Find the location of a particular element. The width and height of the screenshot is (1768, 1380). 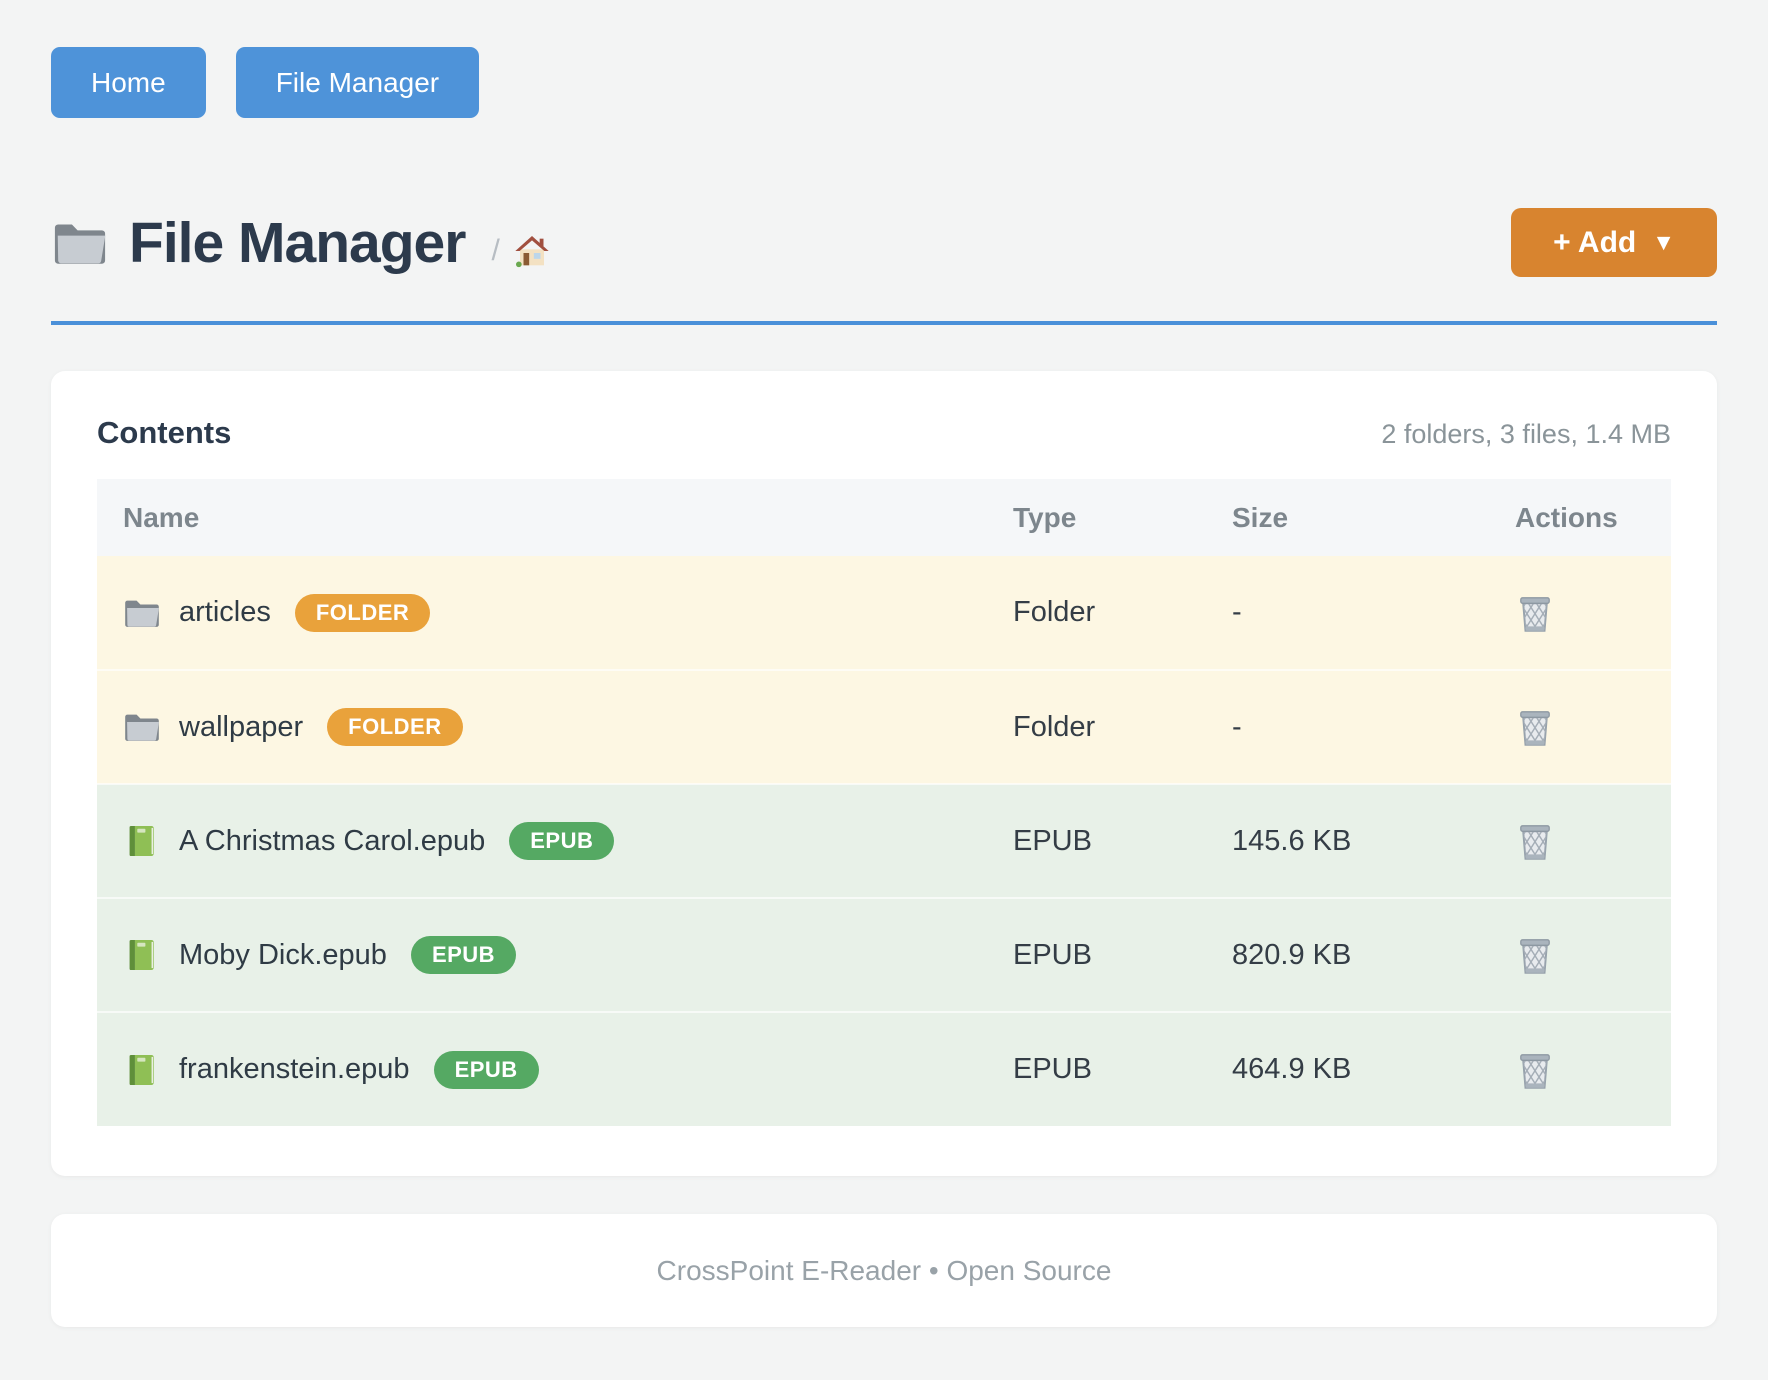

column-header-actions: Actions is located at coordinates (1578, 517).